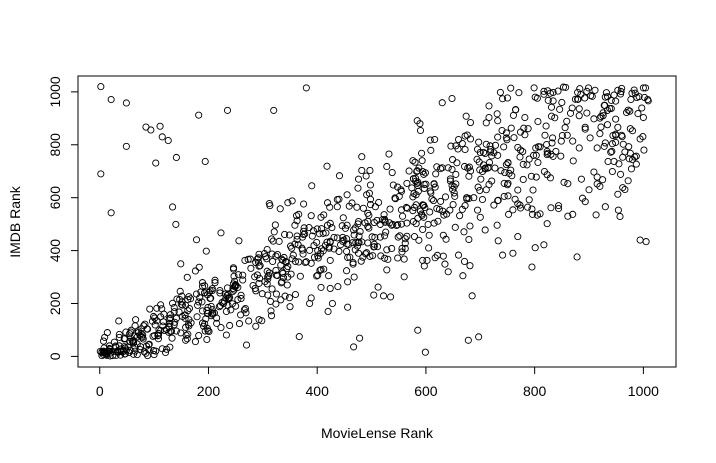 The image size is (716, 463). I want to click on y-tick-label: 600, so click(55, 198).